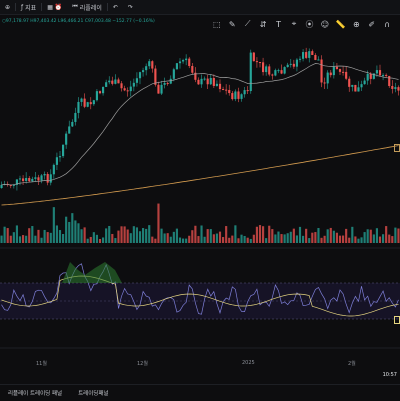 The width and height of the screenshot is (400, 401). What do you see at coordinates (35, 394) in the screenshot?
I see `tab-replay-trading-panel: 리플레이 트레이딩 패널` at bounding box center [35, 394].